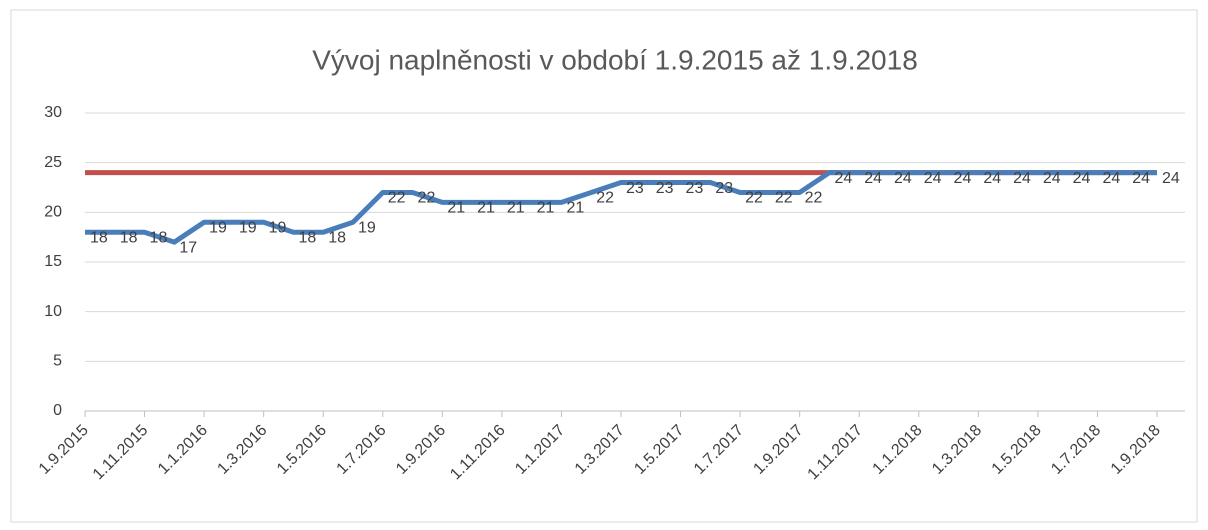 This screenshot has width=1208, height=530. Describe the element at coordinates (53, 212) in the screenshot. I see `y-tick-label: 20` at that location.